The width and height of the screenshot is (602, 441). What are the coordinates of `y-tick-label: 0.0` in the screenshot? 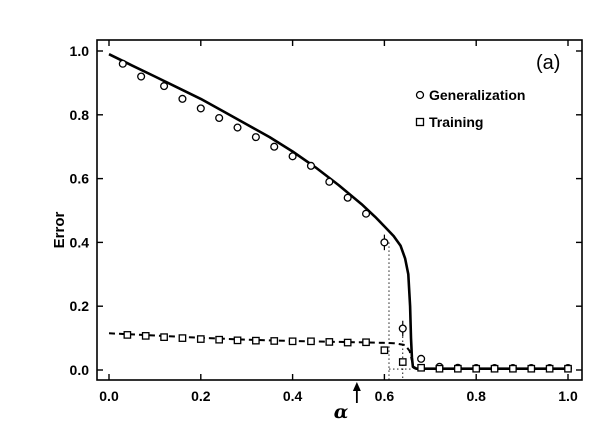 It's located at (80, 370).